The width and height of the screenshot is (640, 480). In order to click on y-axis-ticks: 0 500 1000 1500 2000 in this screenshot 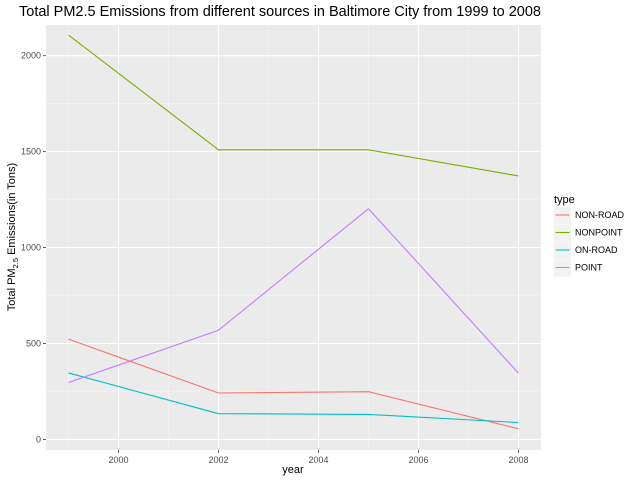, I will do `click(33, 247)`.